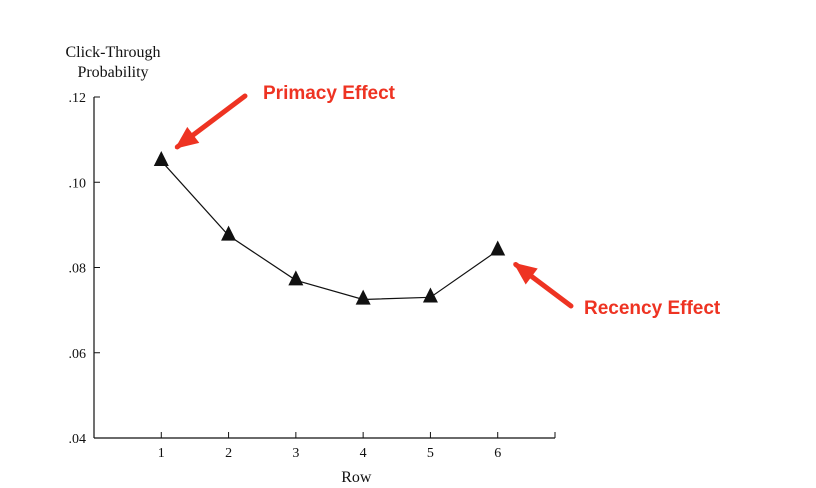  Describe the element at coordinates (78, 354) in the screenshot. I see `y-tick-label: .06` at that location.